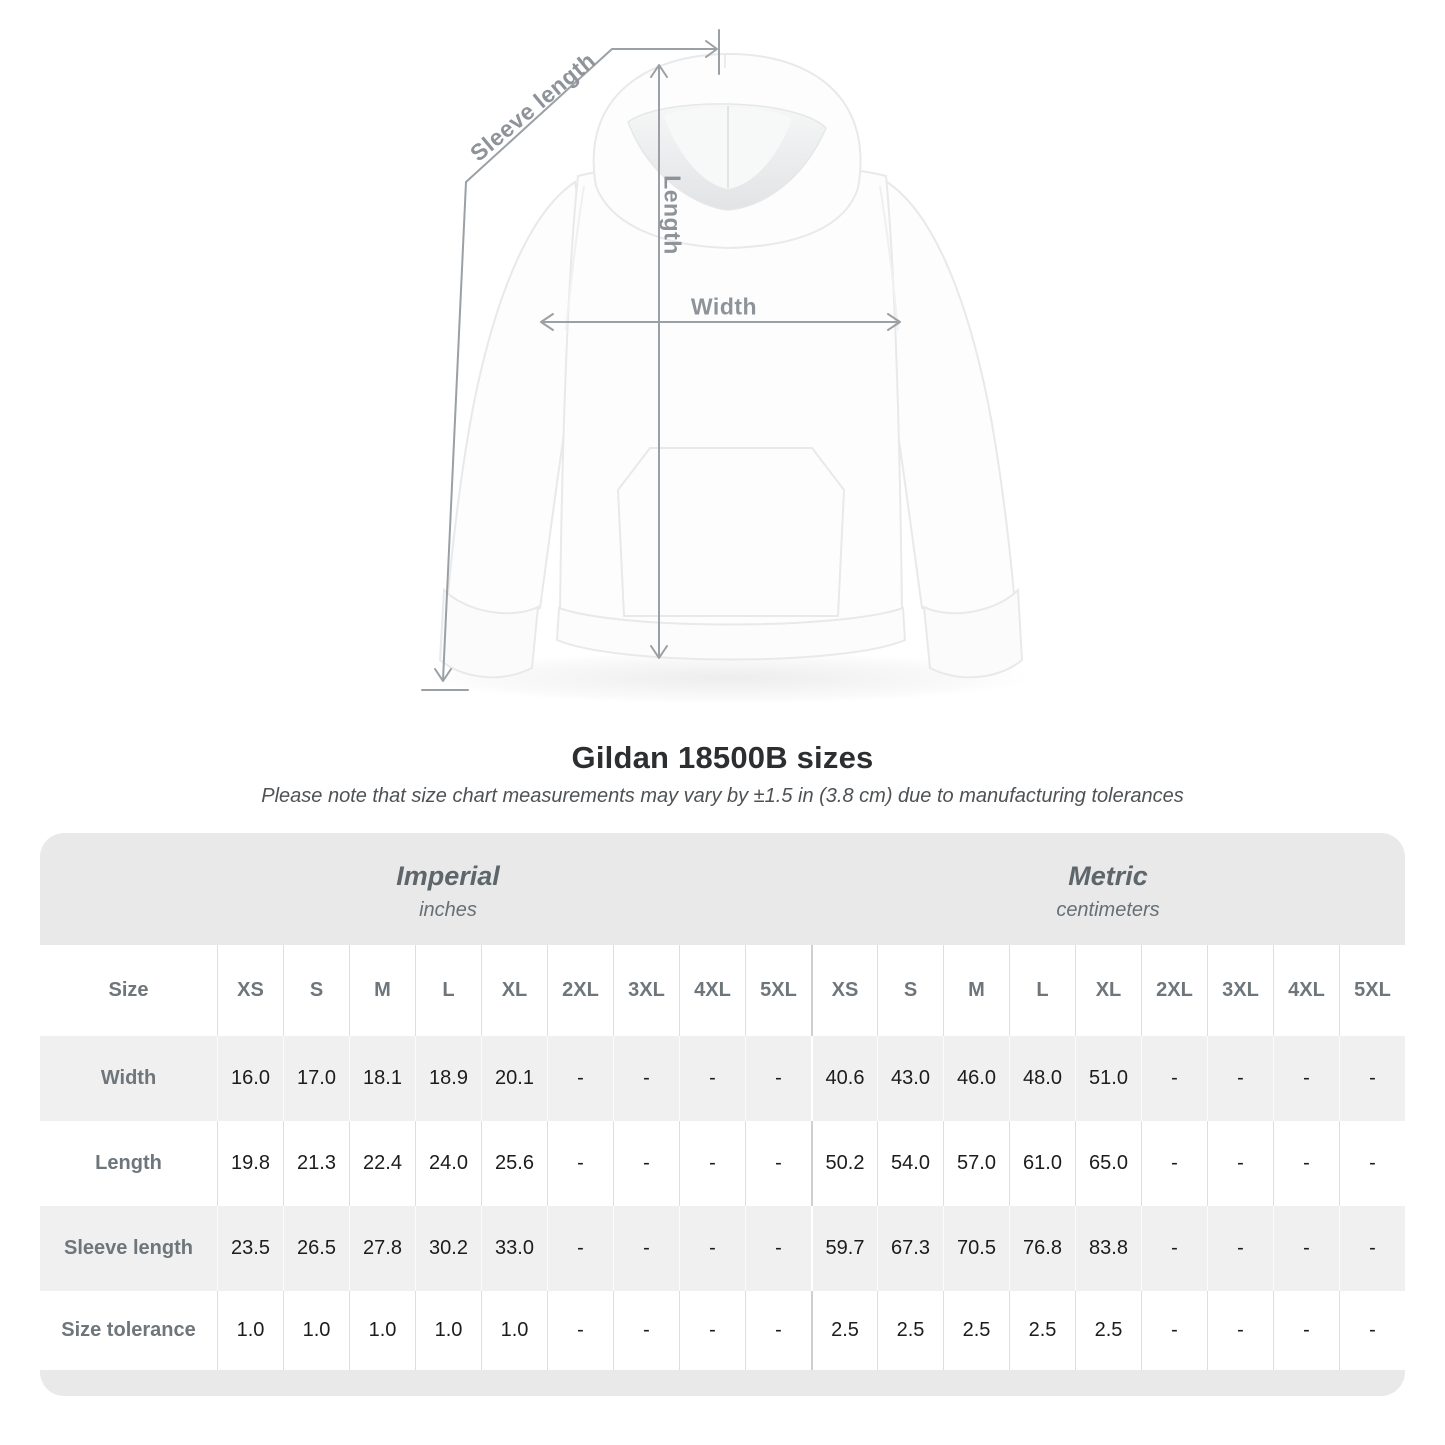  Describe the element at coordinates (976, 1163) in the screenshot. I see `table-cell: 57.0` at that location.